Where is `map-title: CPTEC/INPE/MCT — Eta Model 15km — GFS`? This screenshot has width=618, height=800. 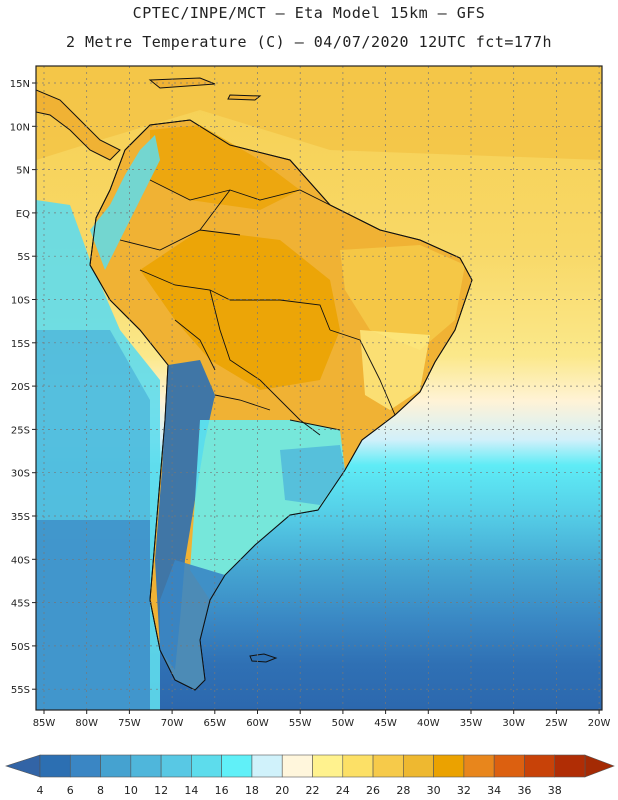 map-title: CPTEC/INPE/MCT — Eta Model 15km — GFS is located at coordinates (309, 13).